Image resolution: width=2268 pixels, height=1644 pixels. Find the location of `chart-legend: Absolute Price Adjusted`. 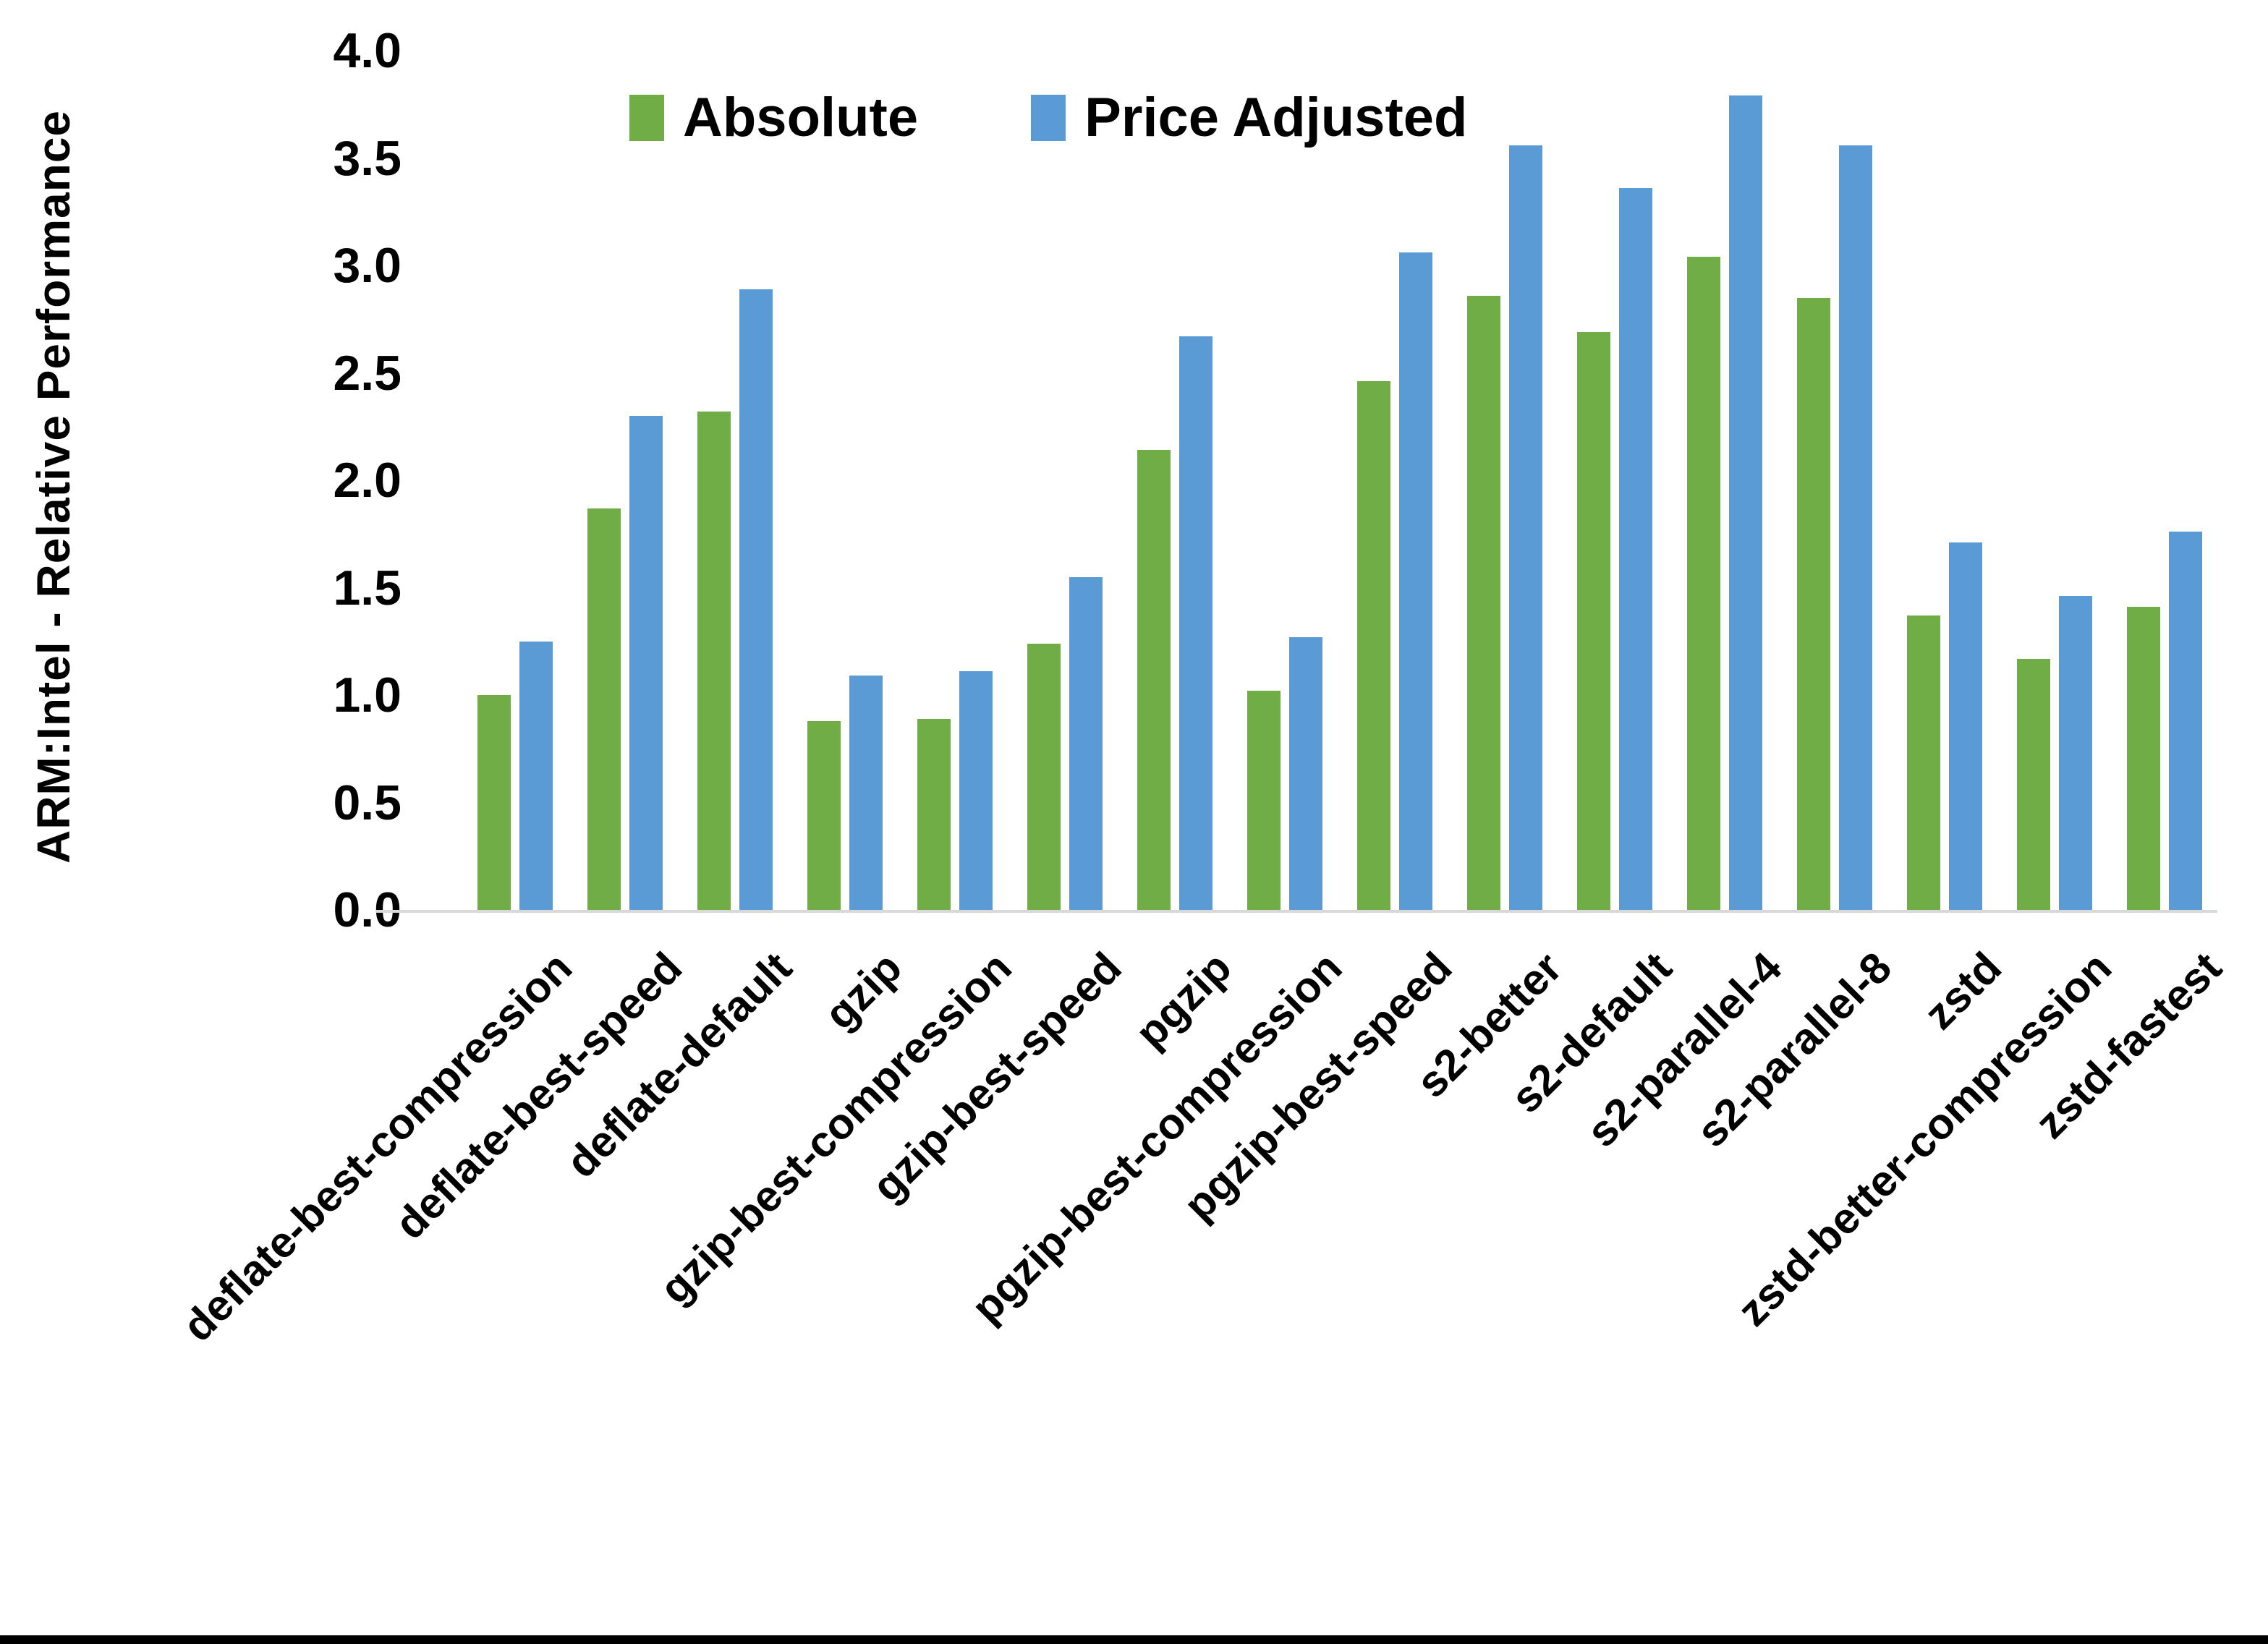

chart-legend: Absolute Price Adjusted is located at coordinates (1048, 117).